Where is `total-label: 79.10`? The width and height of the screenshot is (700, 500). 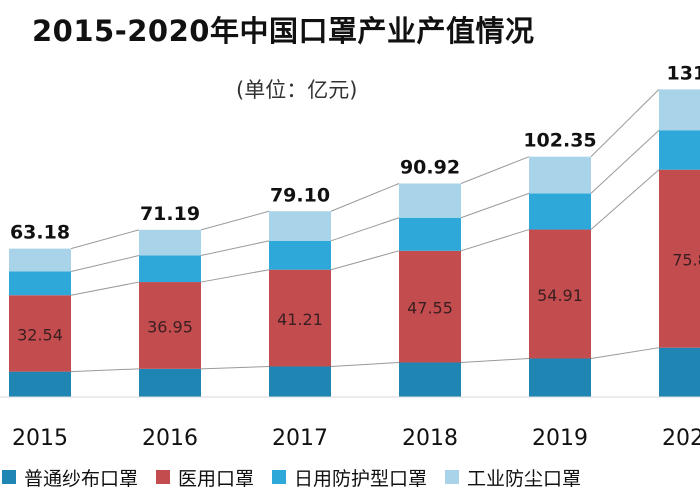 total-label: 79.10 is located at coordinates (300, 195).